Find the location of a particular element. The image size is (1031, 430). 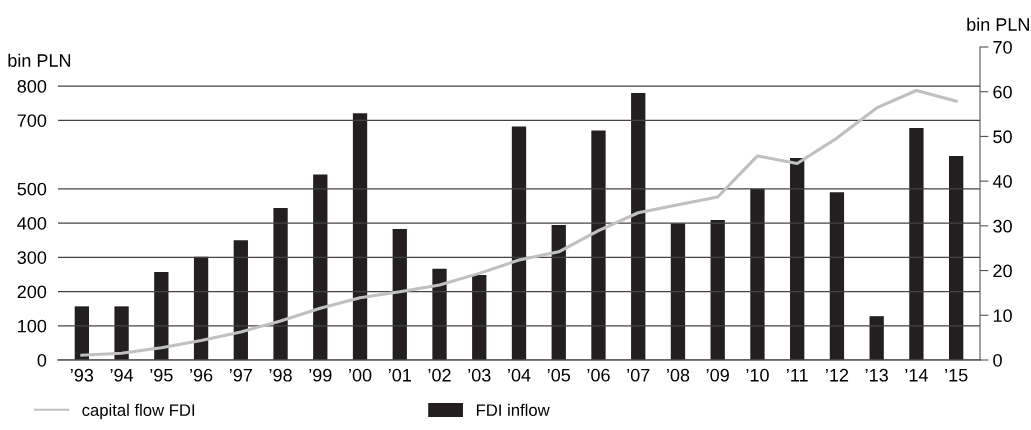

x-tick-label: ’99 is located at coordinates (320, 375).